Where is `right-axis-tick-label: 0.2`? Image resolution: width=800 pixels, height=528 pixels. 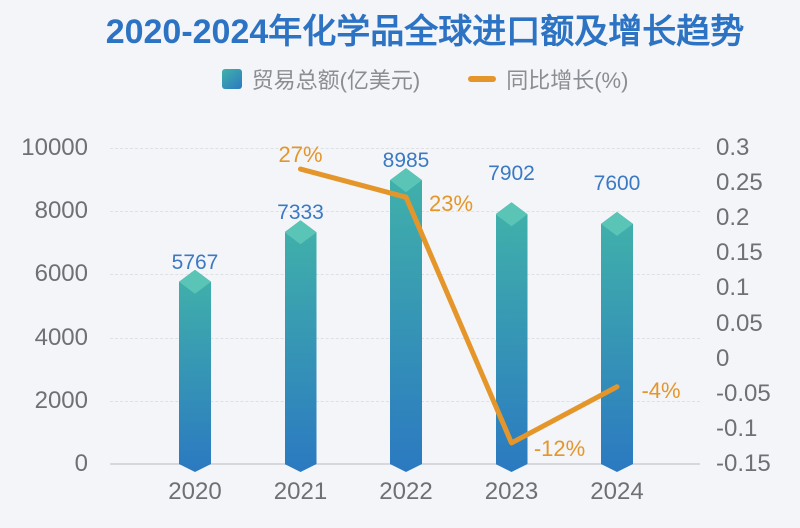
right-axis-tick-label: 0.2 is located at coordinates (733, 218).